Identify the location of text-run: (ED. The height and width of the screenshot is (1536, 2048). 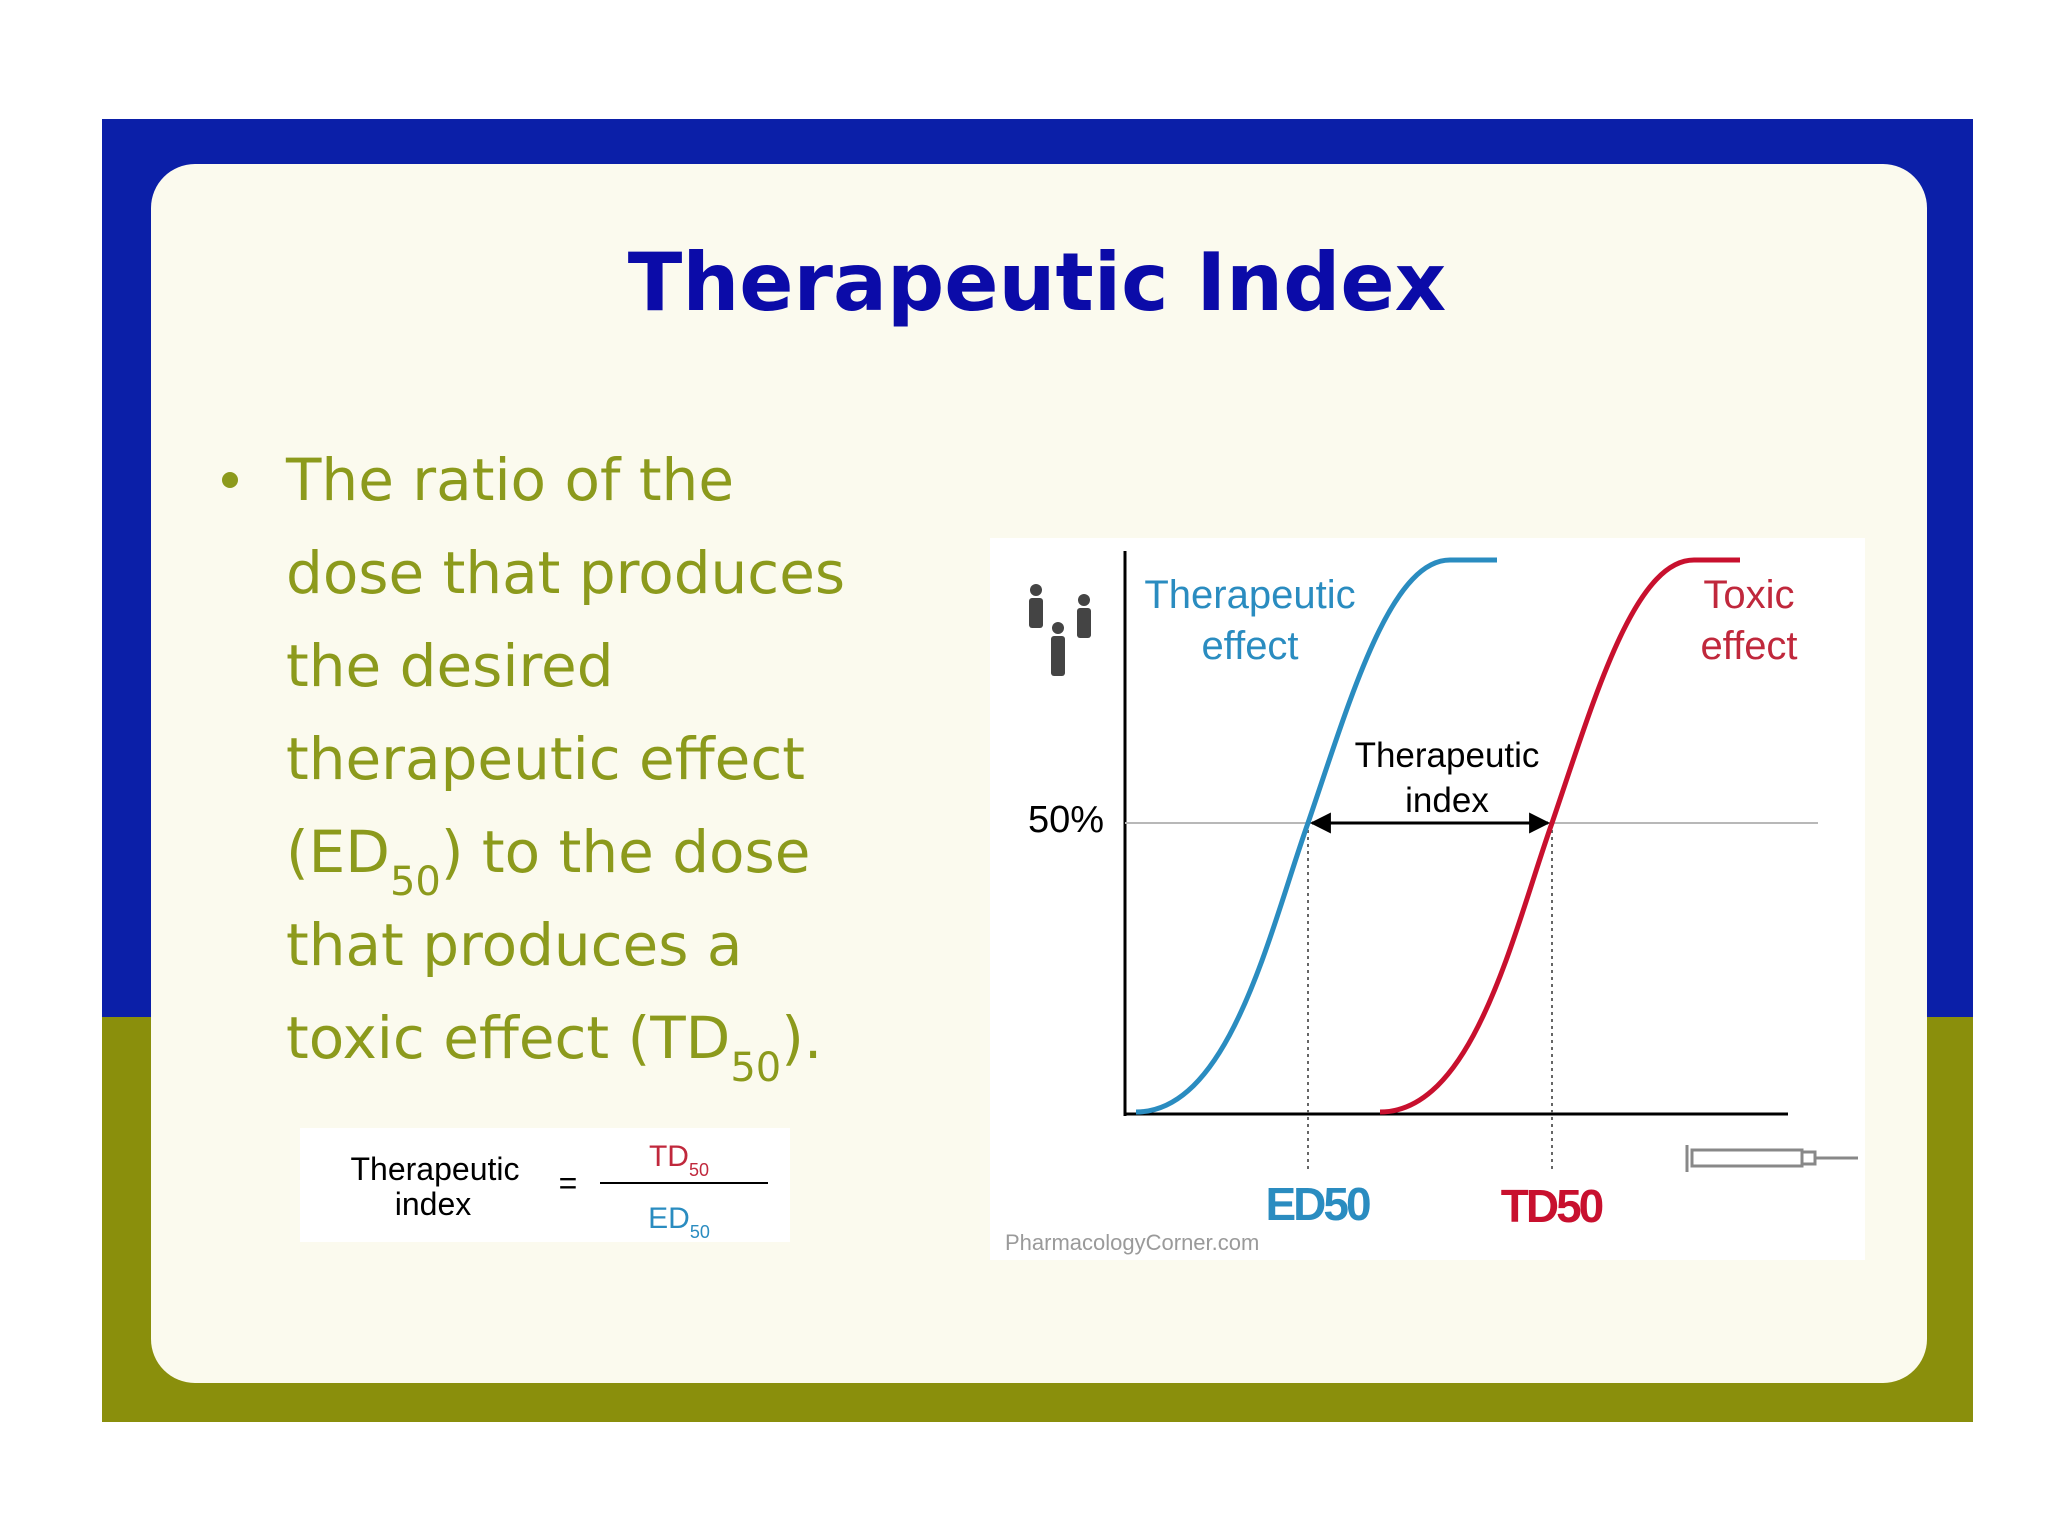
(338, 852).